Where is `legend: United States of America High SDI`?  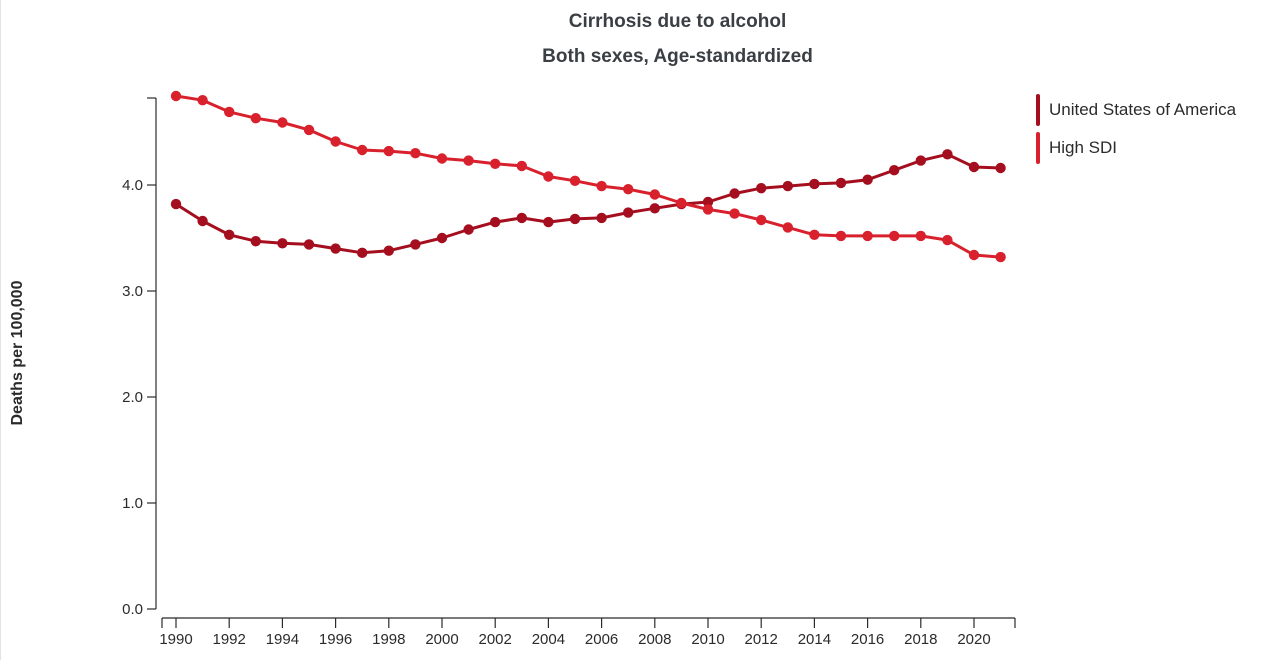
legend: United States of America High SDI is located at coordinates (1136, 132).